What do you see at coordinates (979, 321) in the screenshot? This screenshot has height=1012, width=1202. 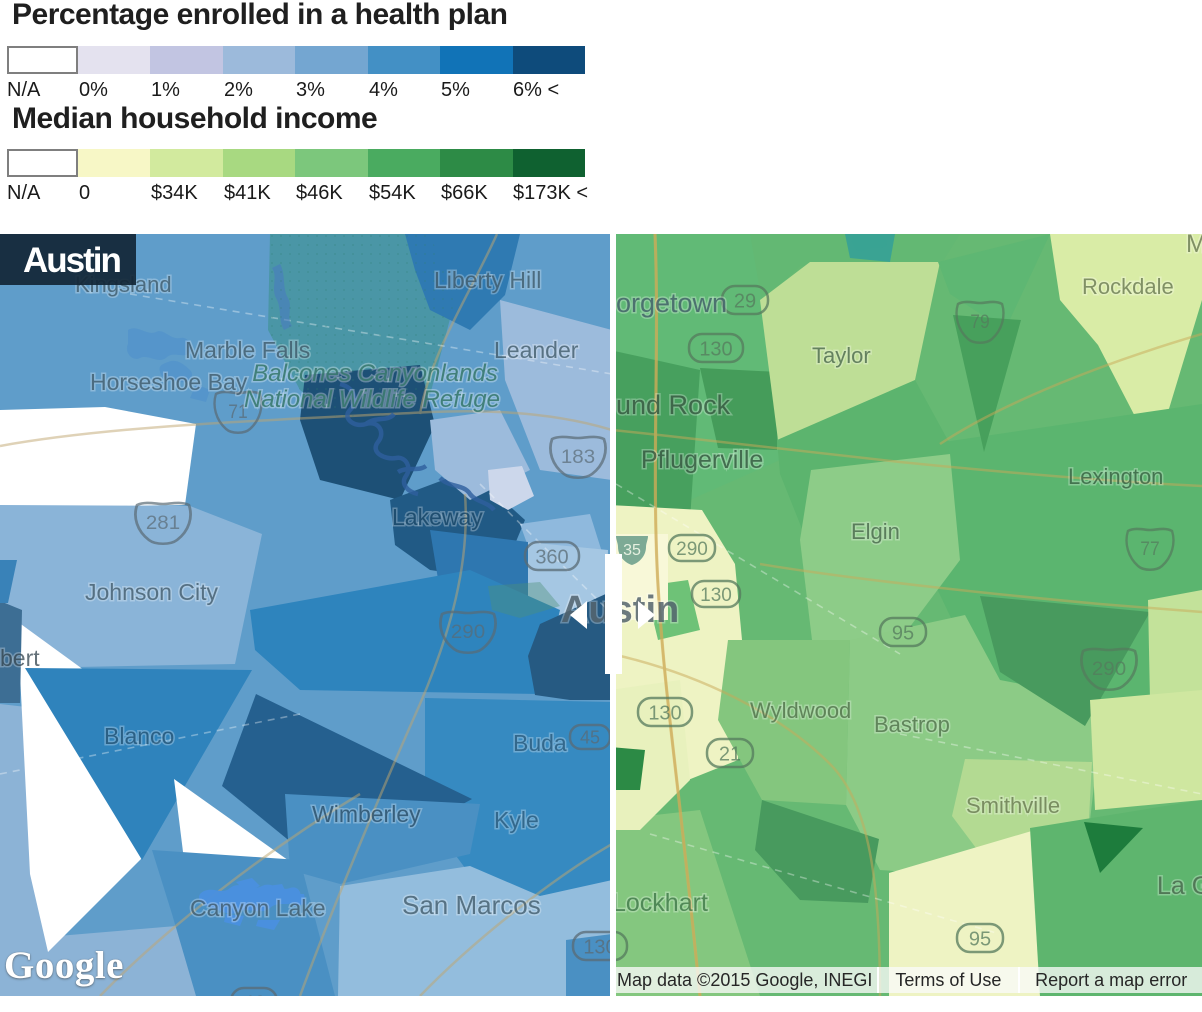 I see `svg-text: 79` at bounding box center [979, 321].